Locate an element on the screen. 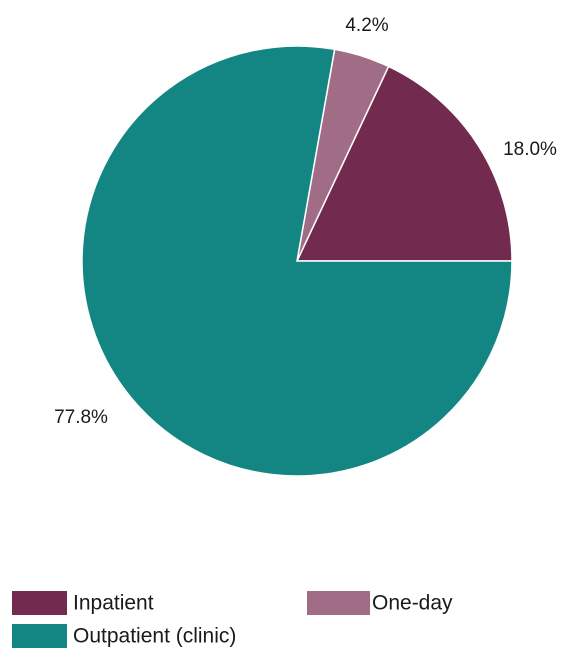 The width and height of the screenshot is (568, 649). legend-label-outpatient: Outpatient (clinic) is located at coordinates (154, 636).